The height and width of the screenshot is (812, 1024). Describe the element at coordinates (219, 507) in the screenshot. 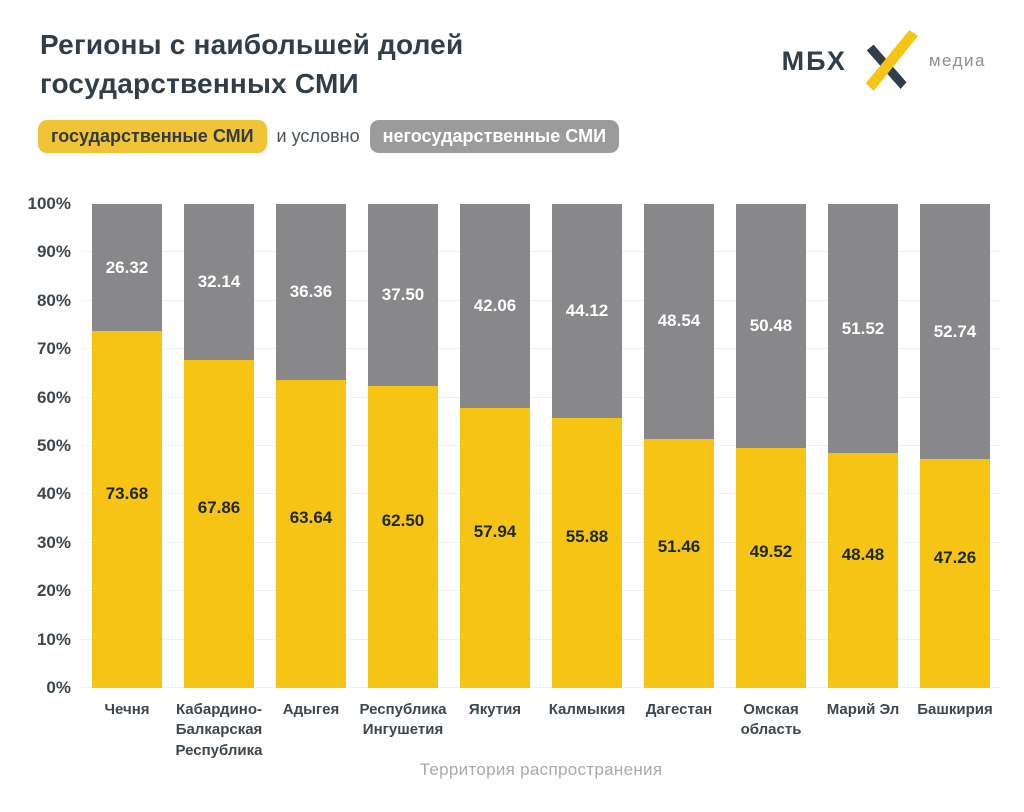

I see `value-label-state: 67.86` at that location.